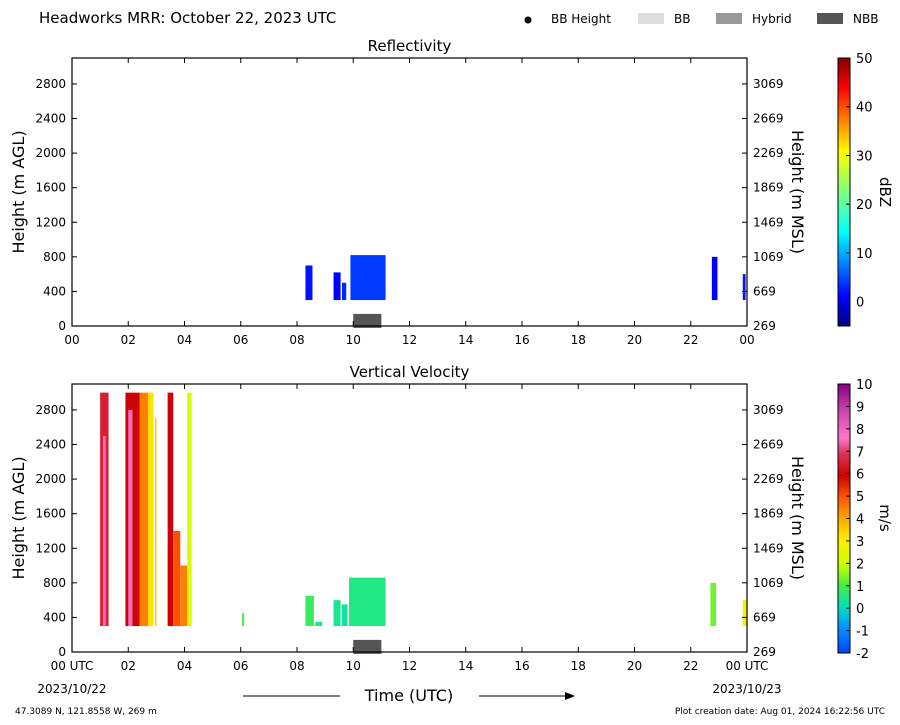 The image size is (900, 725). What do you see at coordinates (50, 514) in the screenshot?
I see `velocity-y-tick-label: 1600` at bounding box center [50, 514].